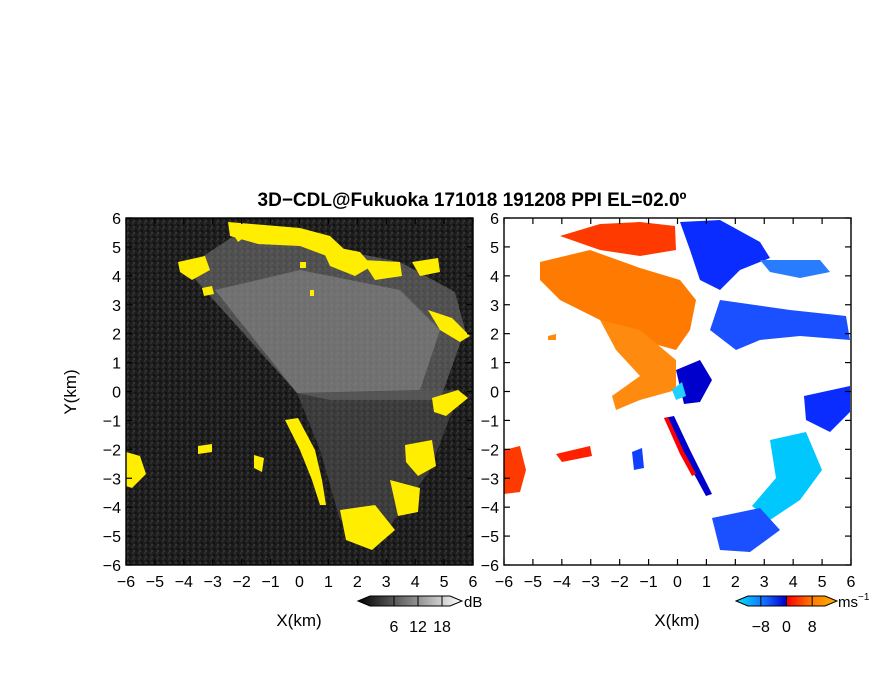 This screenshot has height=680, width=880. What do you see at coordinates (442, 627) in the screenshot?
I see `db-colorbar-tick-label: 18` at bounding box center [442, 627].